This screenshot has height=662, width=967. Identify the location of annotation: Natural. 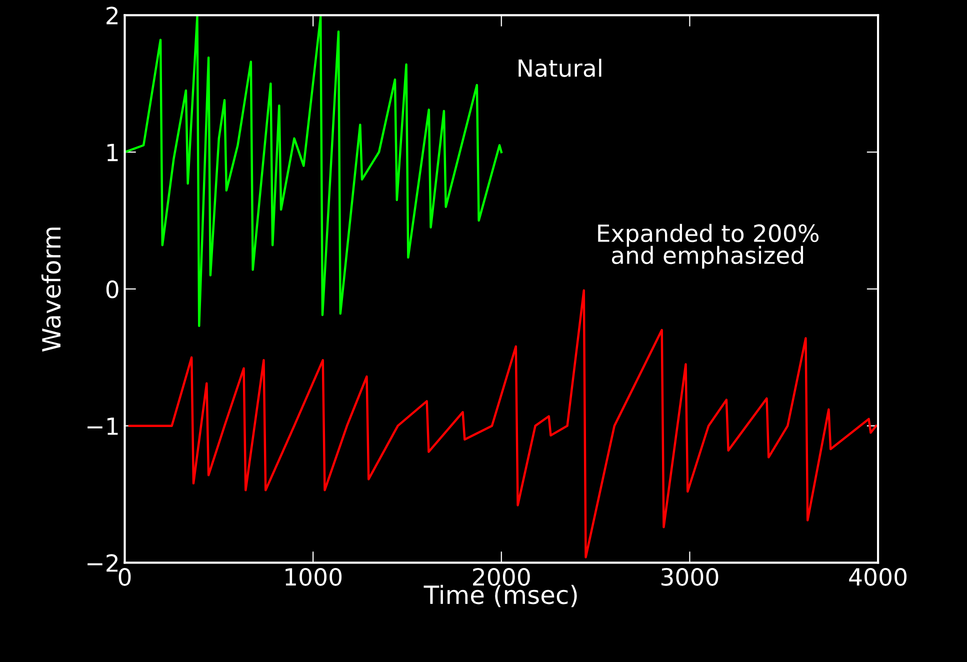
(560, 68).